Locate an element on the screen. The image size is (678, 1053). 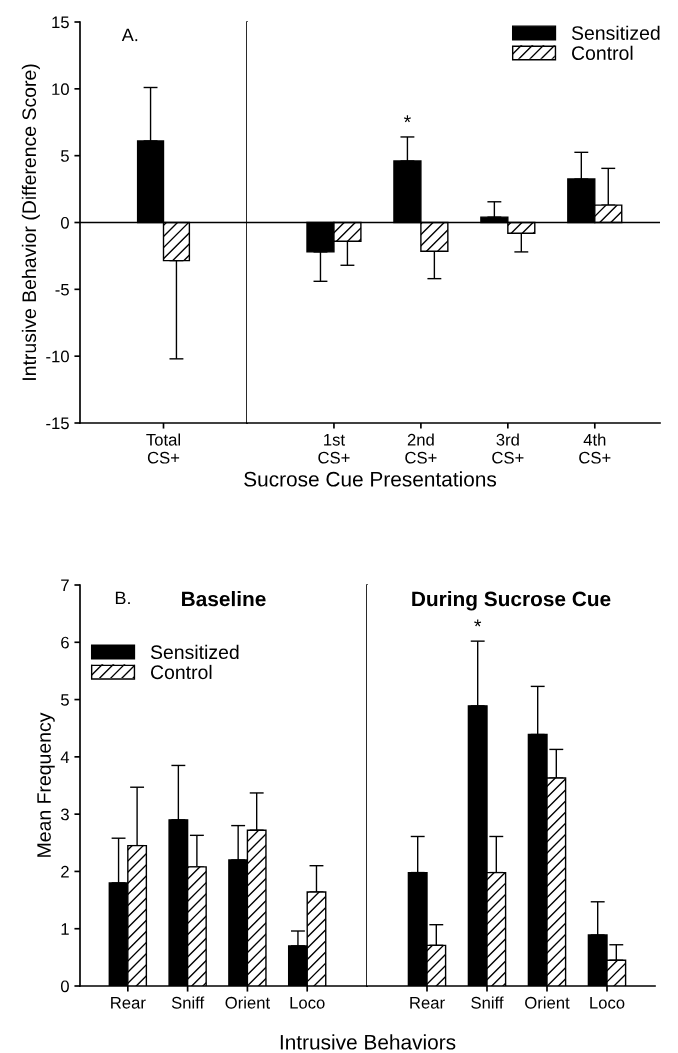
y-tick-label: 7 is located at coordinates (65, 585).